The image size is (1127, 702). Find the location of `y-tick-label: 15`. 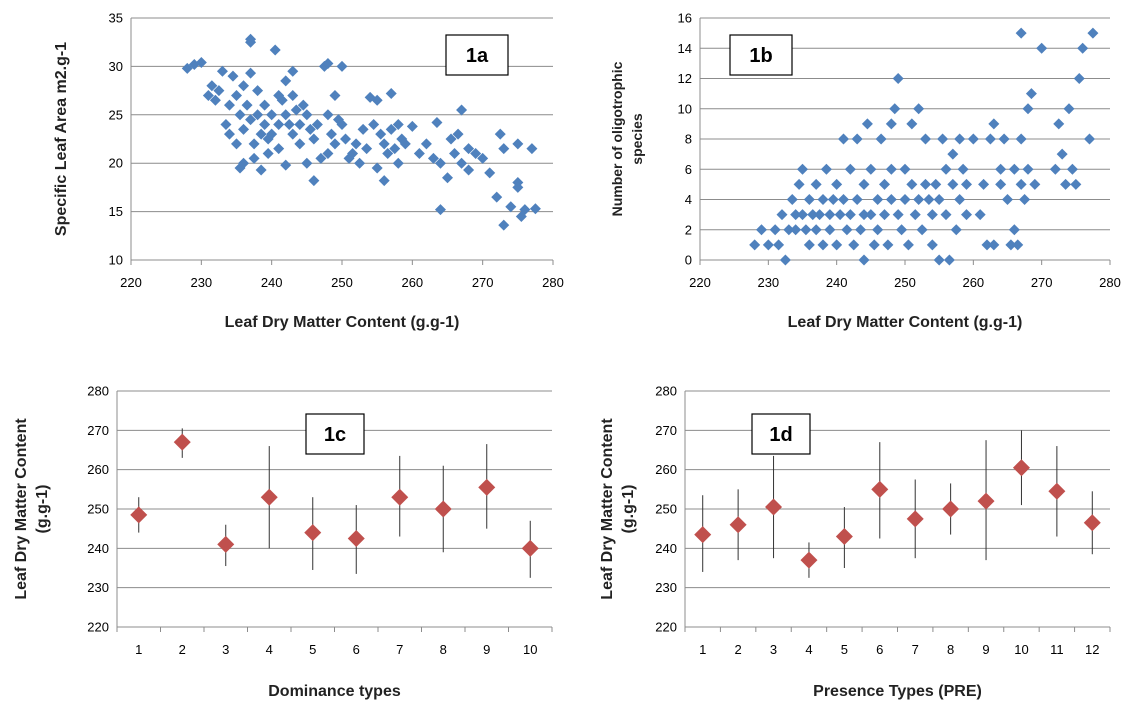

y-tick-label: 15 is located at coordinates (116, 211).